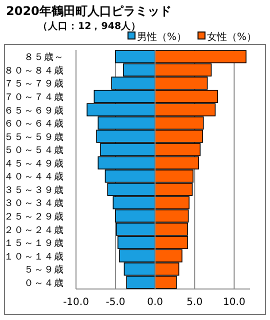 This screenshot has height=320, width=270. I want to click on y-tick-label: １５～１９歳, so click(34, 243).